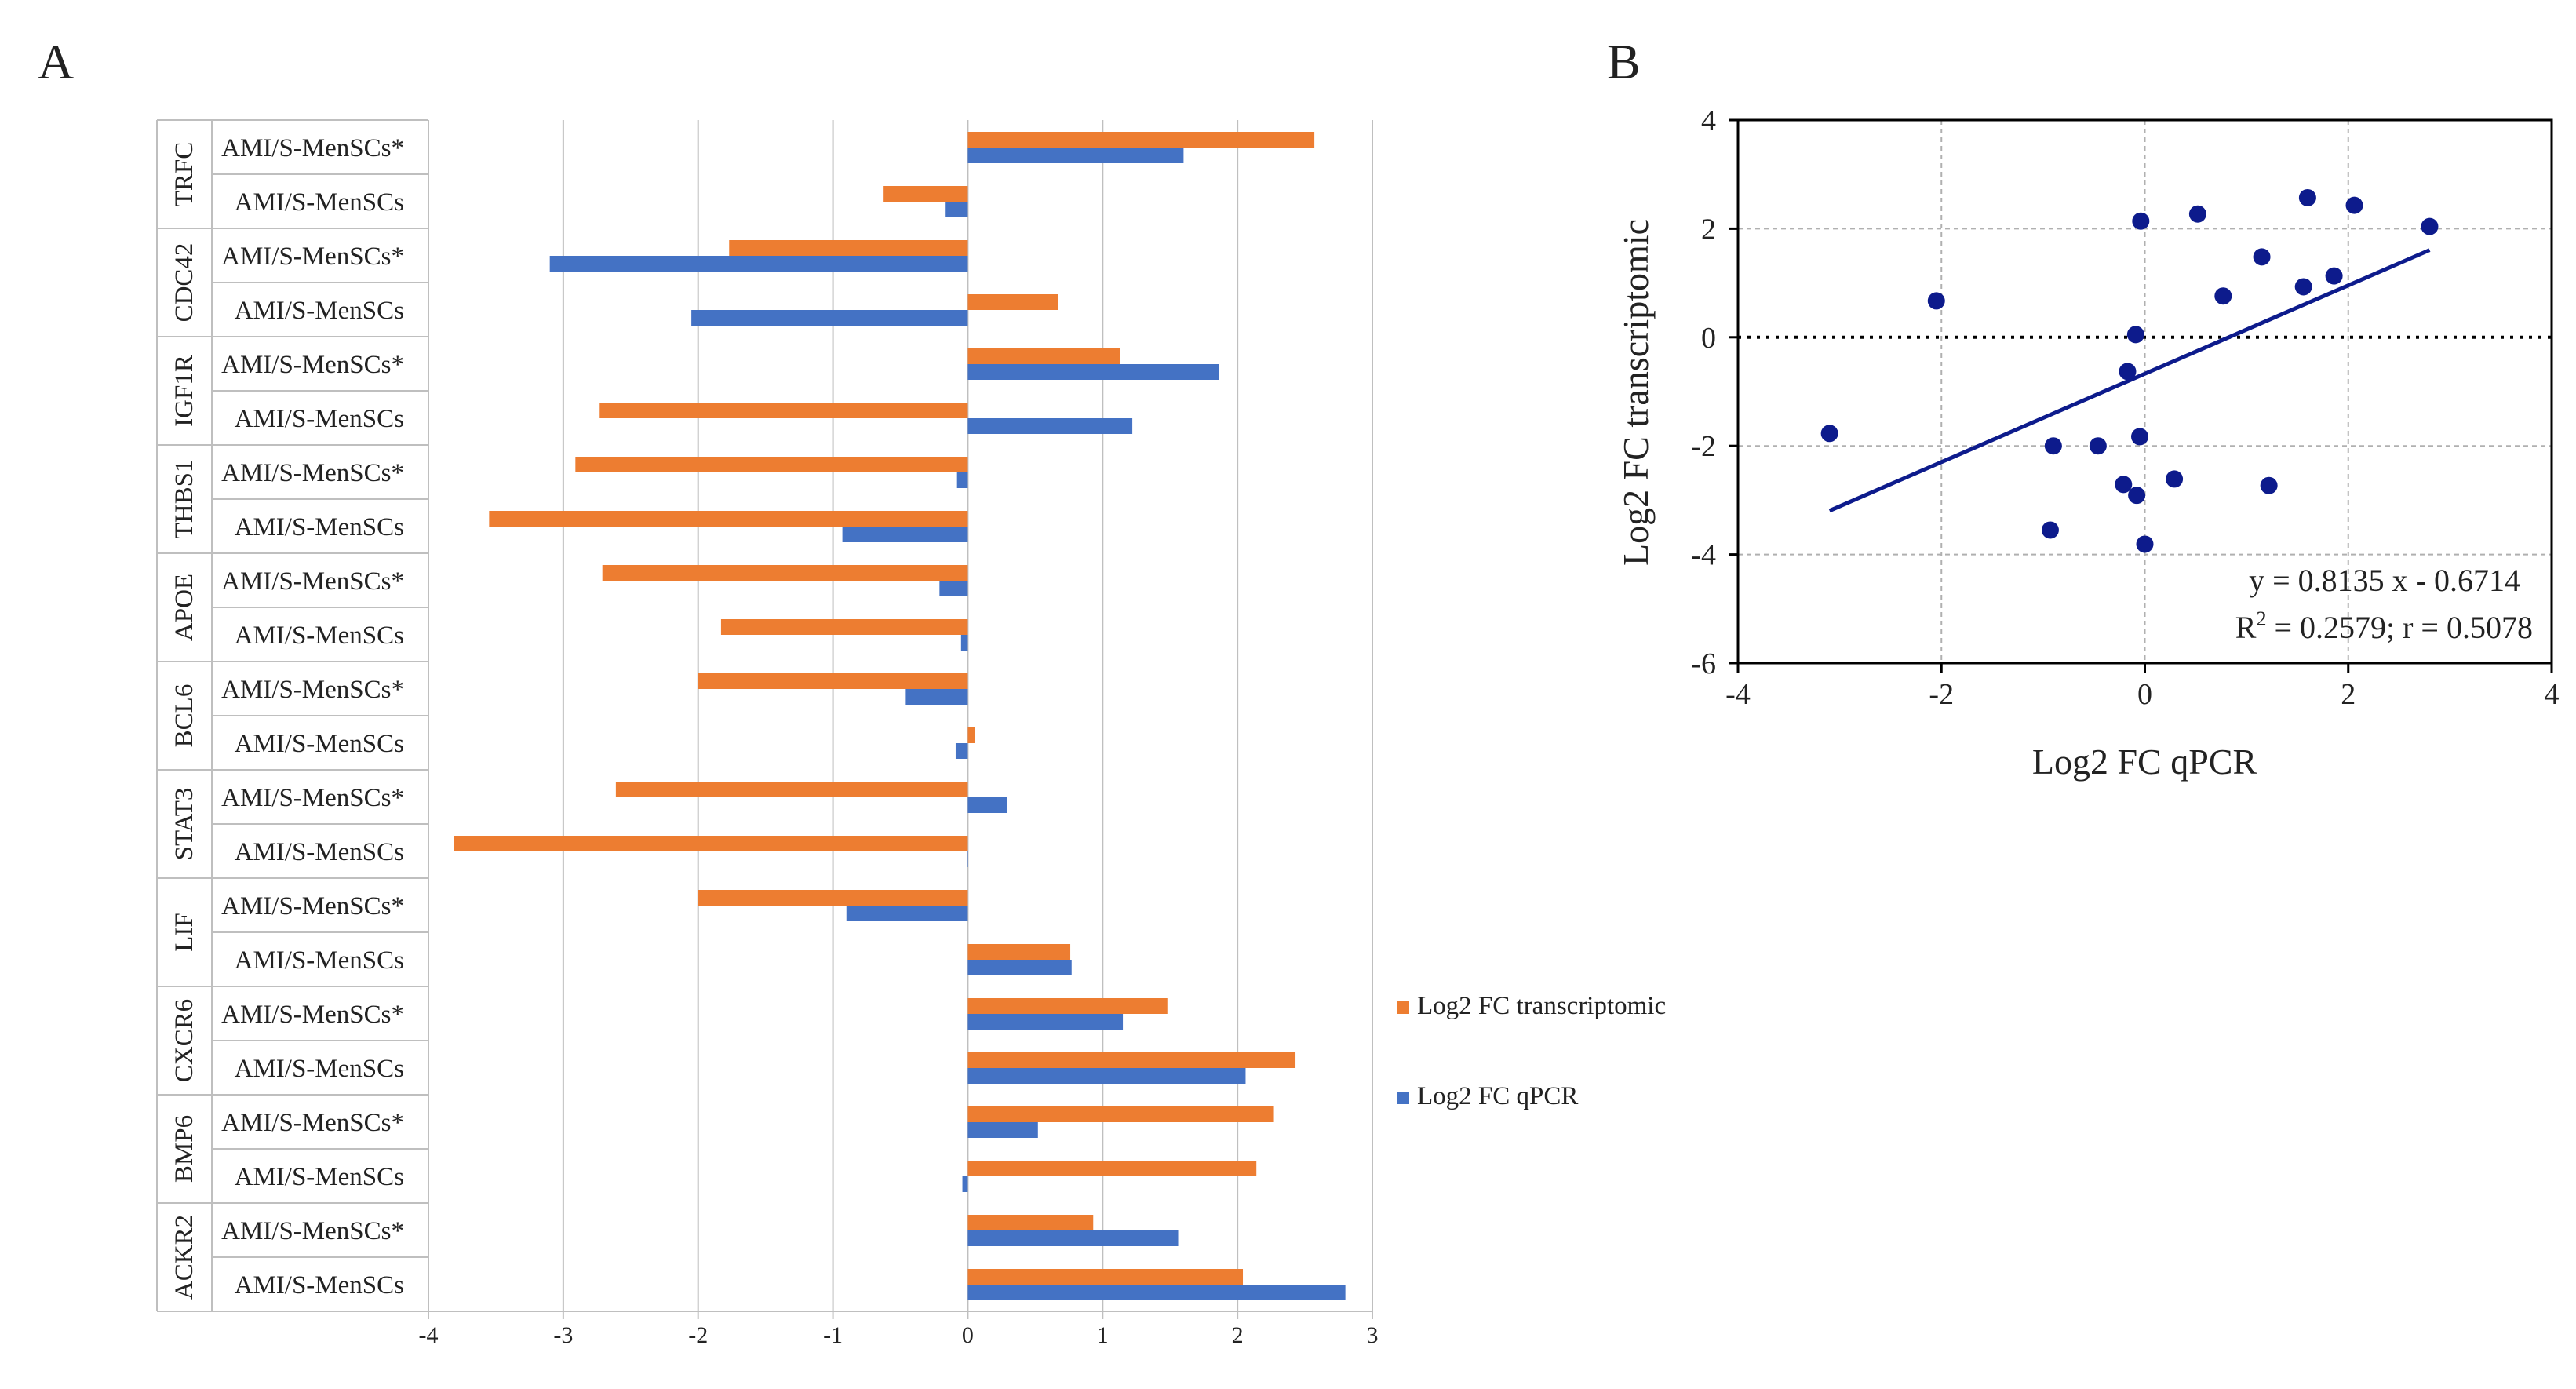 The image size is (2576, 1389). I want to click on plot-frame, so click(2144, 391).